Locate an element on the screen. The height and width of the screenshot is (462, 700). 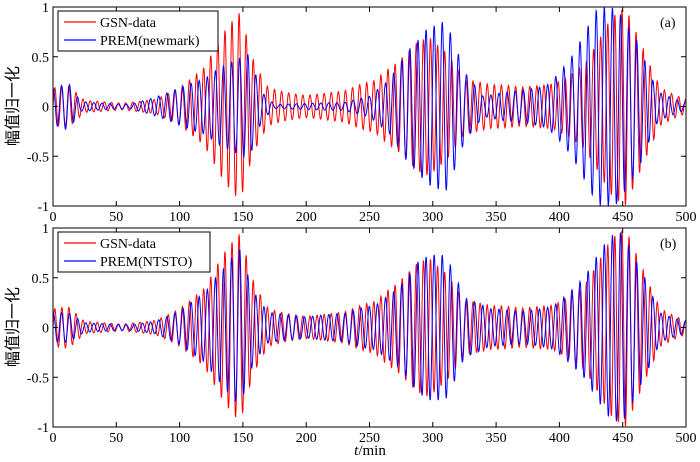
legend-label-a-data: GSN-data is located at coordinates (128, 23).